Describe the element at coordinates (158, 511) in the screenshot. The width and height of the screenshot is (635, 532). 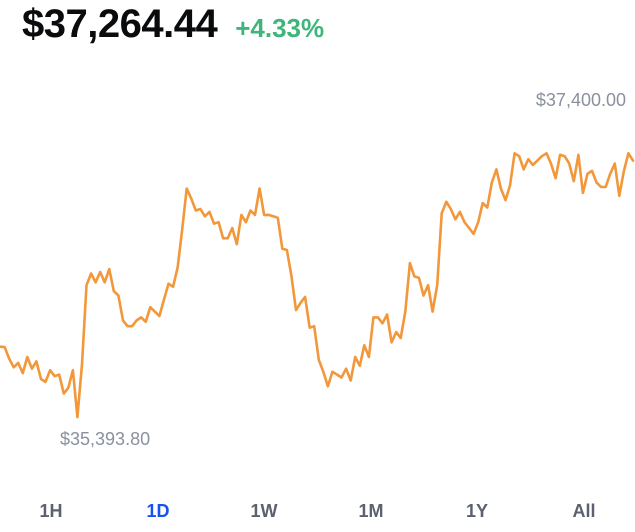
I see `range-1d-button: 1D` at that location.